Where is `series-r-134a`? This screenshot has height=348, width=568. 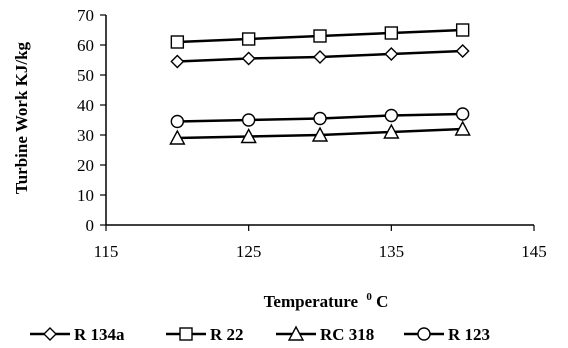 series-r-134a is located at coordinates (320, 56).